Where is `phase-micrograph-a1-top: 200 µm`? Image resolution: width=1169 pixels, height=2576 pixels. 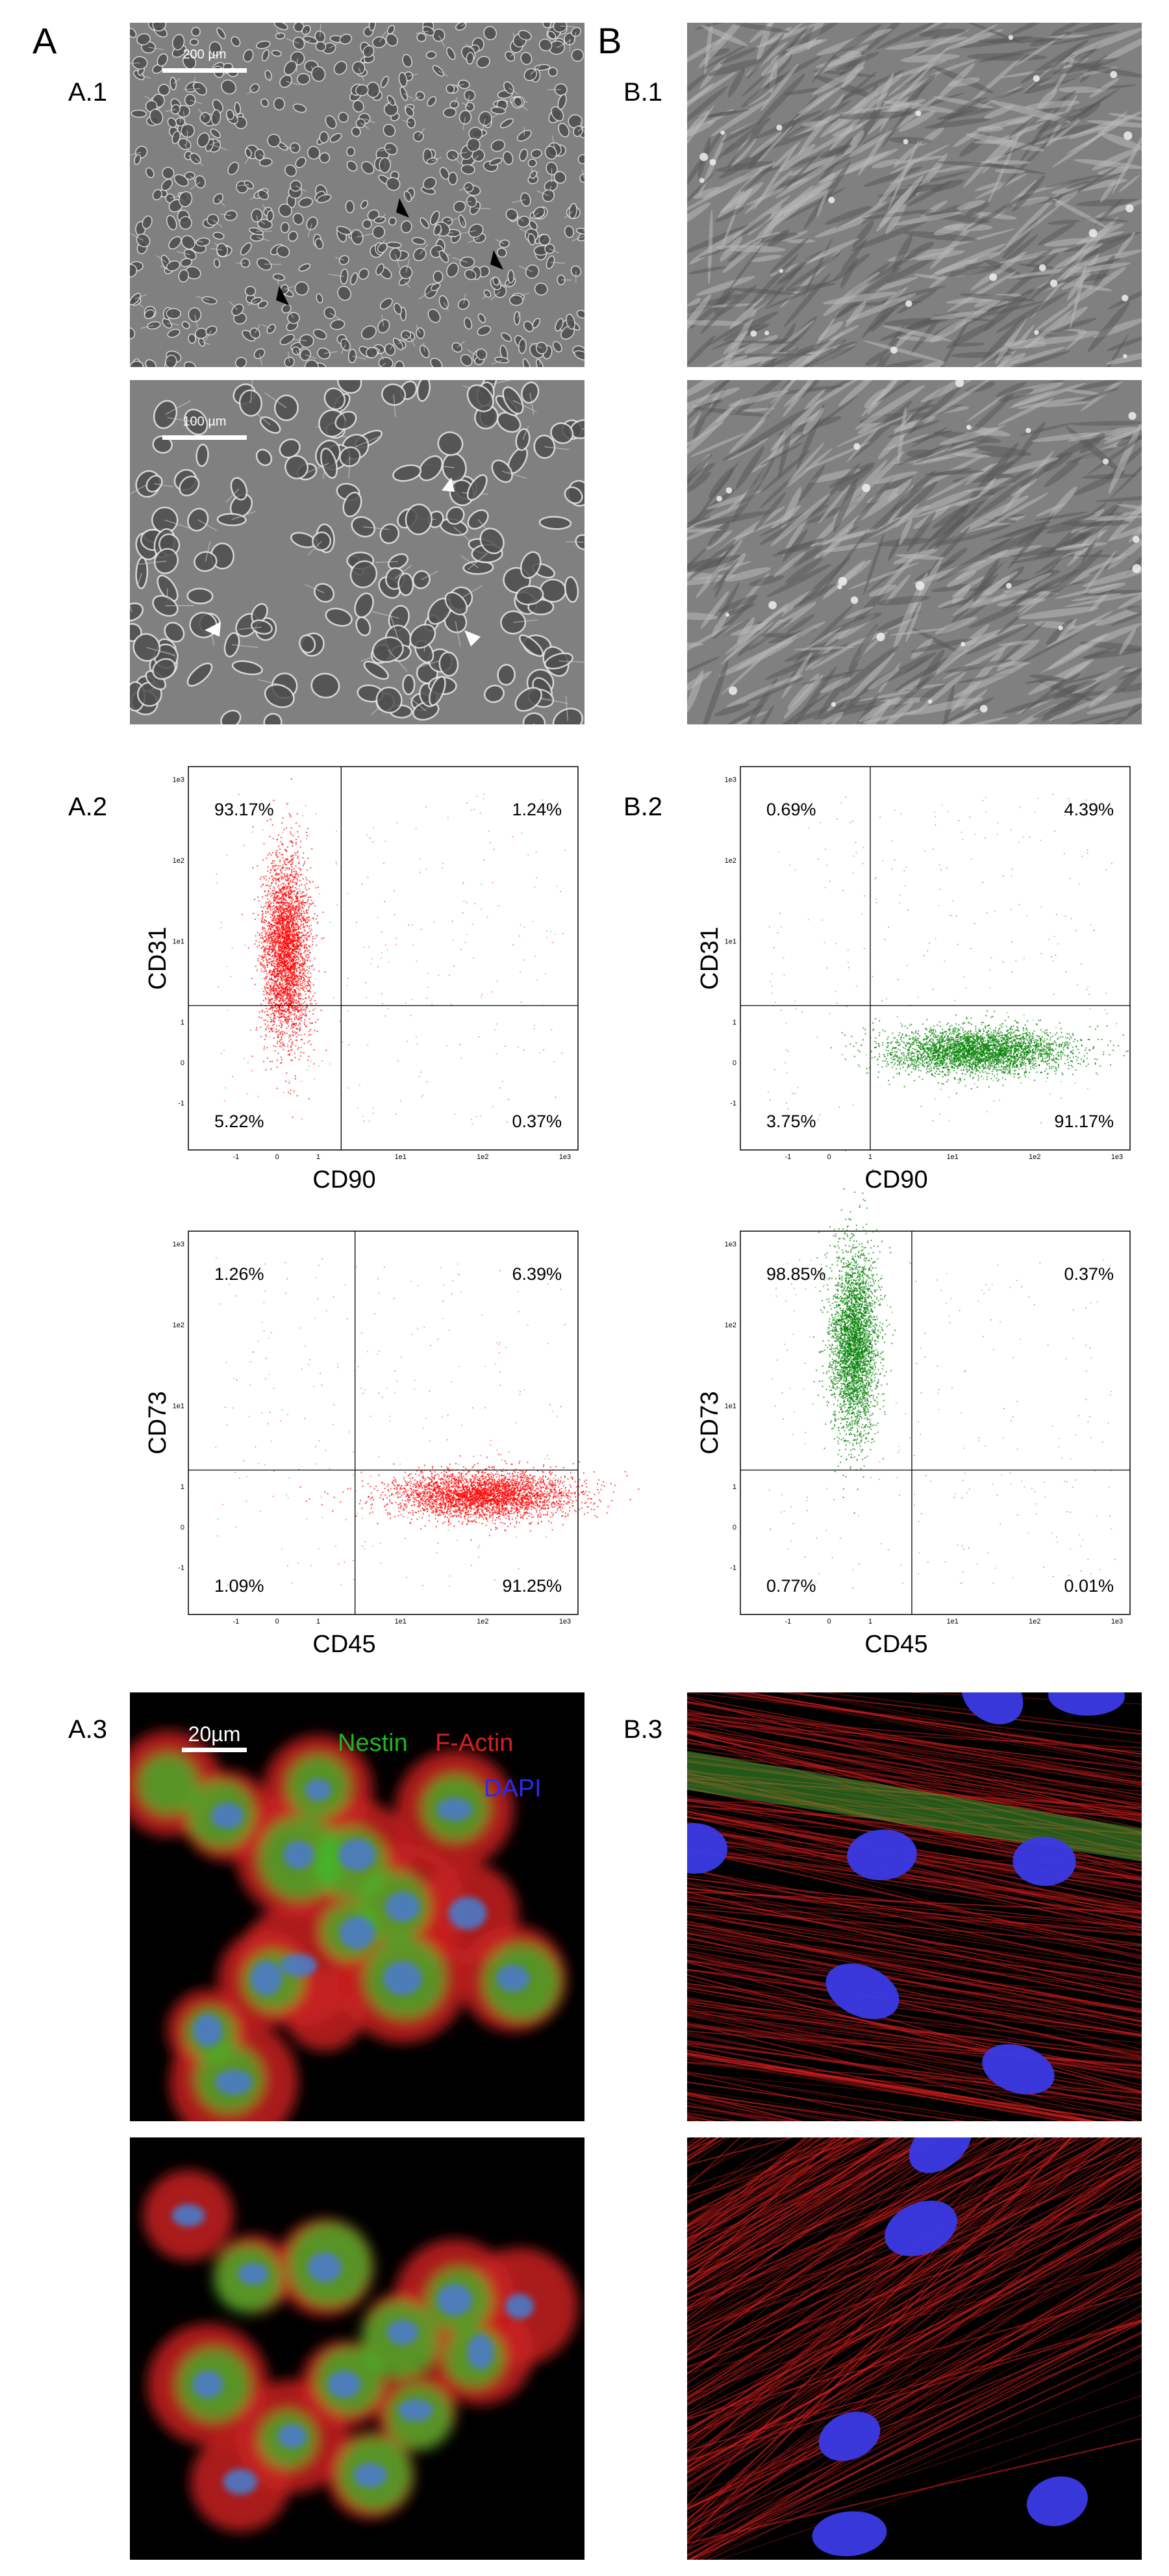
phase-micrograph-a1-top: 200 µm is located at coordinates (357, 195).